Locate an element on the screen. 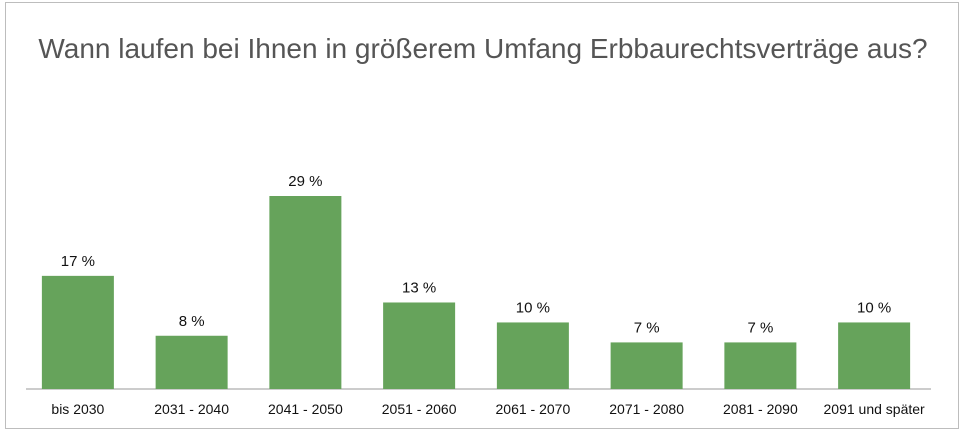  x-tick-label: 2041 - 2050 is located at coordinates (305, 409).